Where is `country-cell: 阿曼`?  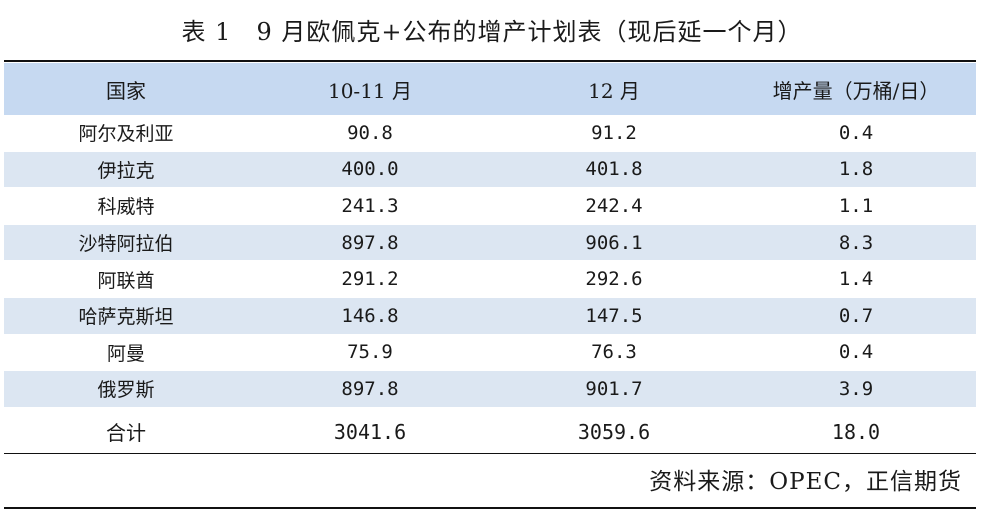
country-cell: 阿曼 is located at coordinates (125, 353).